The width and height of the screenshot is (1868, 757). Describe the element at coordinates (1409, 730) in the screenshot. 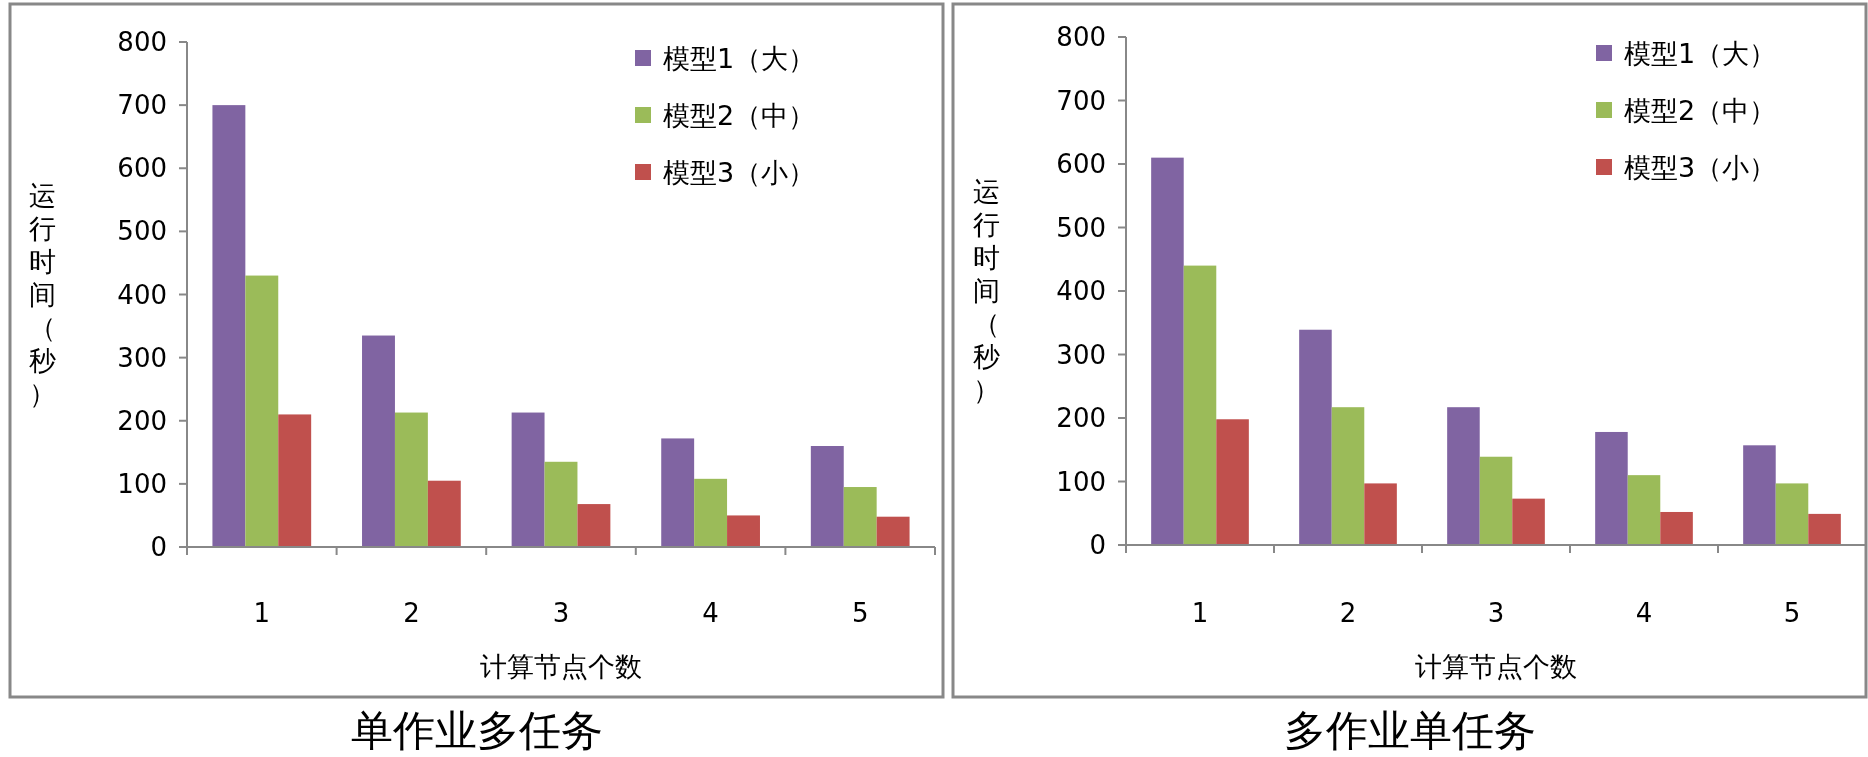

I see `text: 多作业单任务` at that location.